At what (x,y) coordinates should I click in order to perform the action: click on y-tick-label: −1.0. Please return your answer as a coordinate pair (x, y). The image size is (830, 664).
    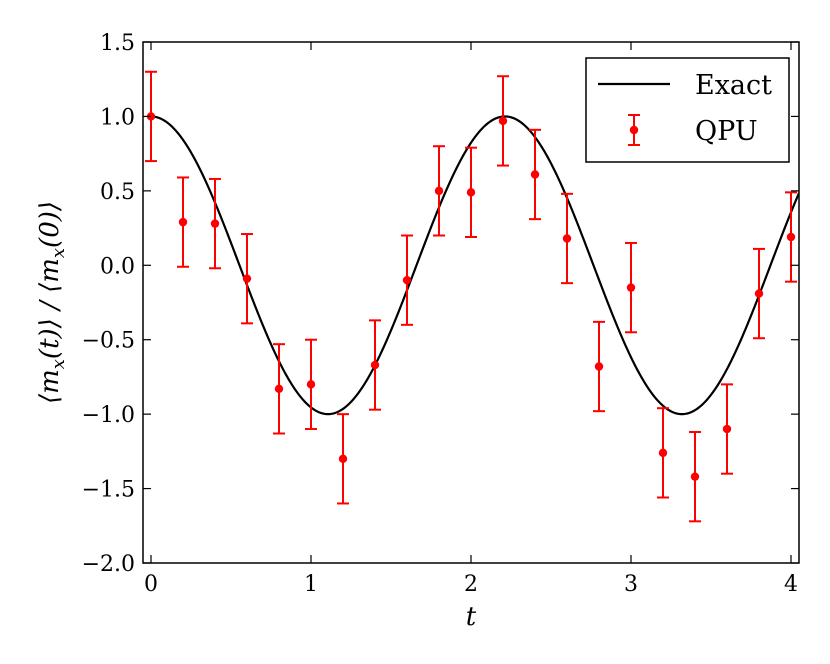
    Looking at the image, I should click on (108, 415).